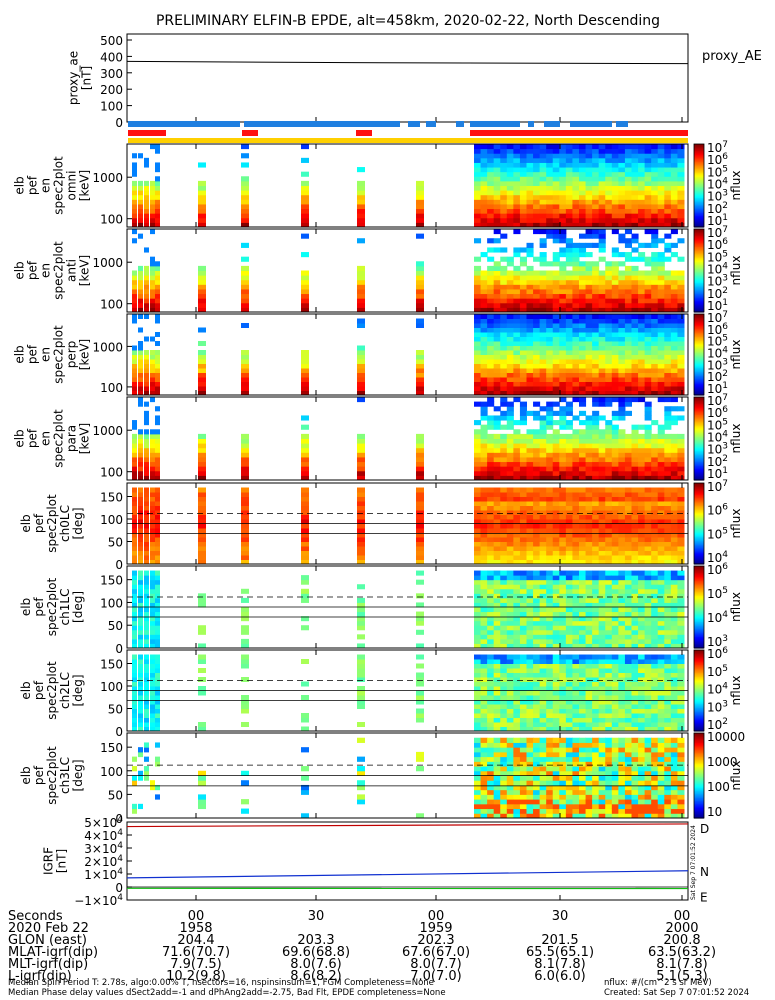  What do you see at coordinates (717, 400) in the screenshot?
I see `para-colorbar-tick: 107` at bounding box center [717, 400].